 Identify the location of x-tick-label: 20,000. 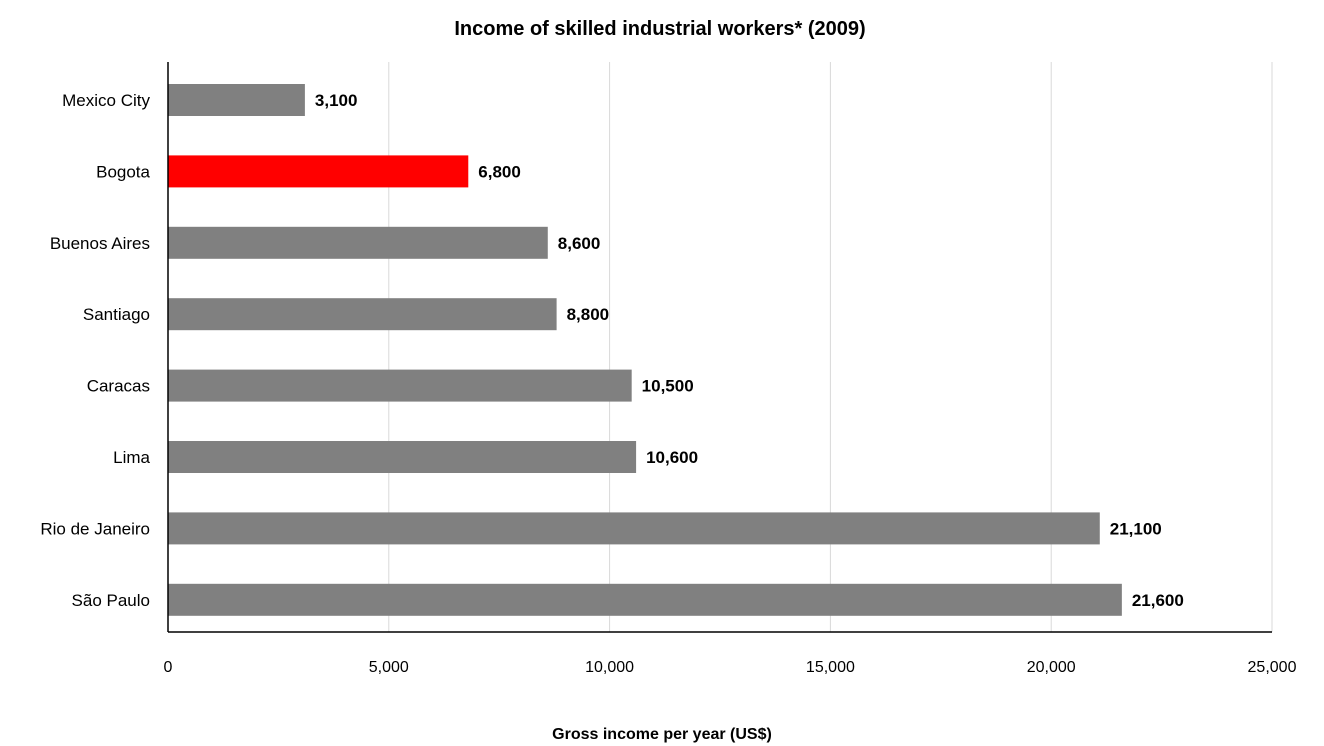
(1051, 667).